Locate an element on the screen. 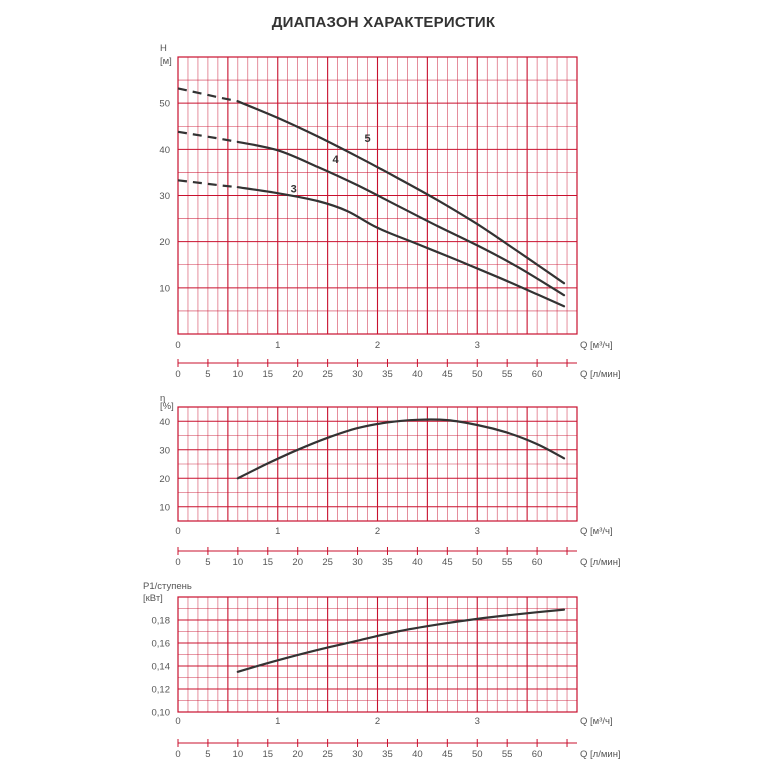 This screenshot has width=767, height=767. y-tick-label: 50 is located at coordinates (164, 104).